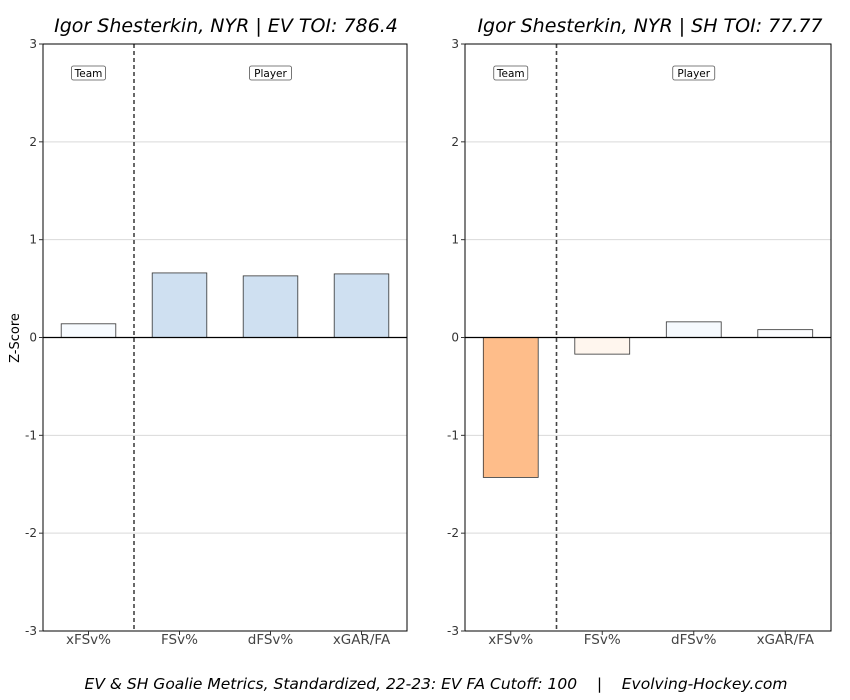  Describe the element at coordinates (226, 26) in the screenshot. I see `chart-title: Igor Shesterkin, NYR | EV TOI: 786.4` at that location.